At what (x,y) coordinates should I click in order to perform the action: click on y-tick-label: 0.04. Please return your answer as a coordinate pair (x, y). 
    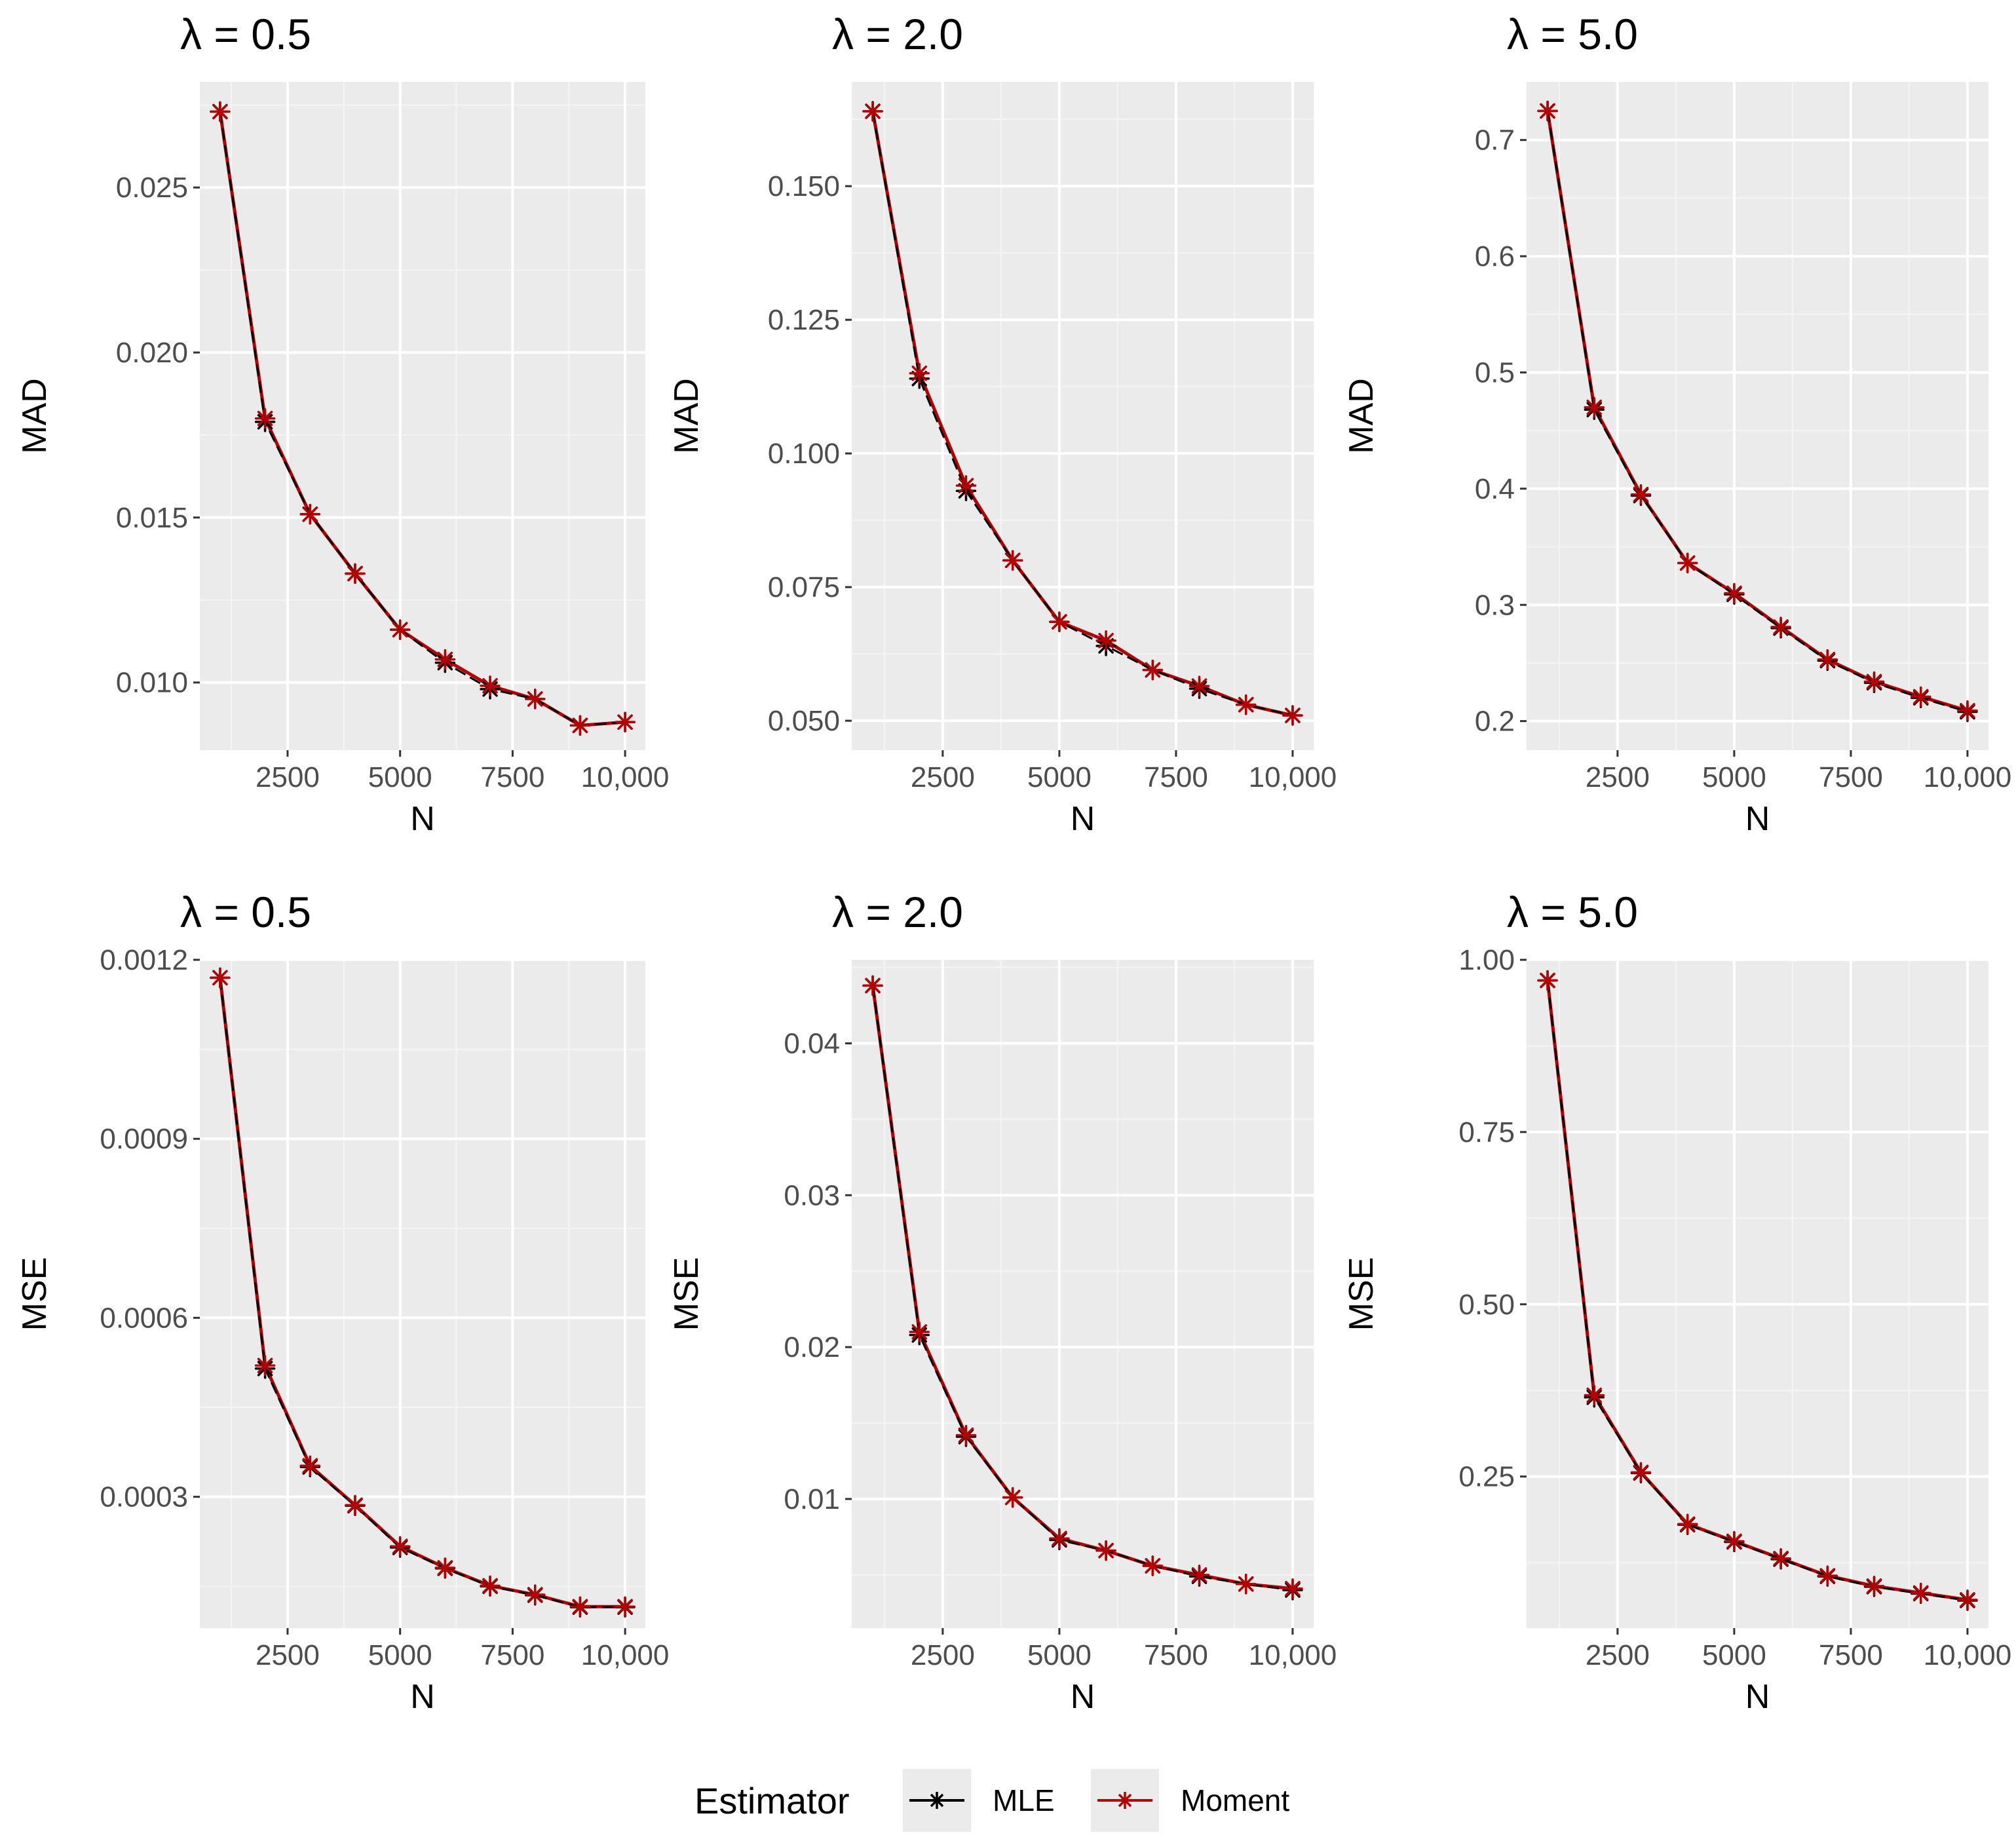
    Looking at the image, I should click on (812, 1044).